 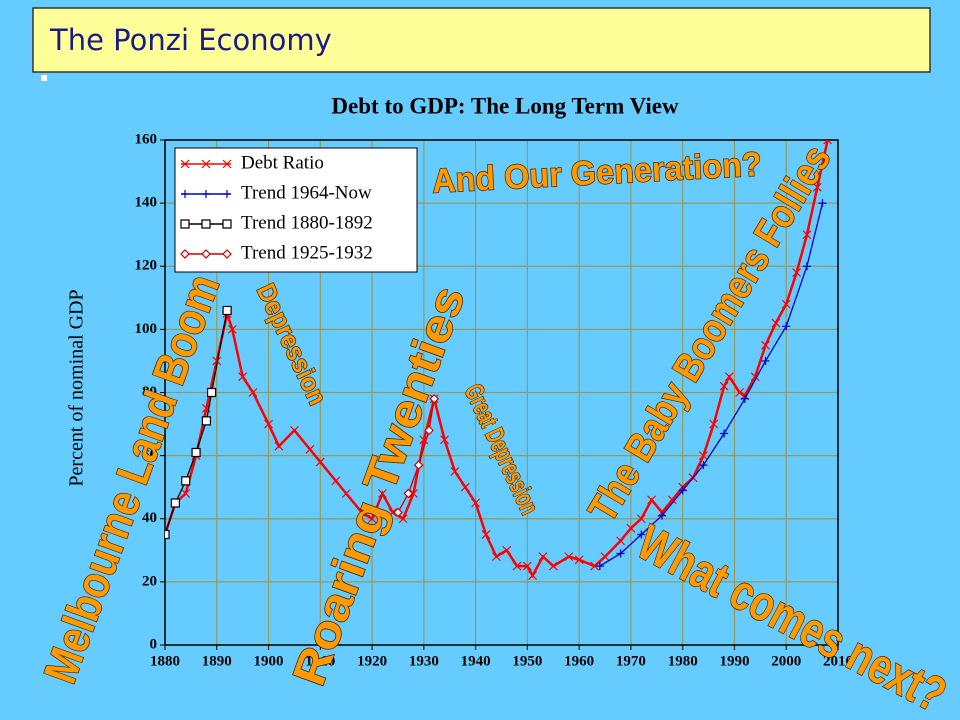 I want to click on y-tick-label: 120, so click(x=146, y=266).